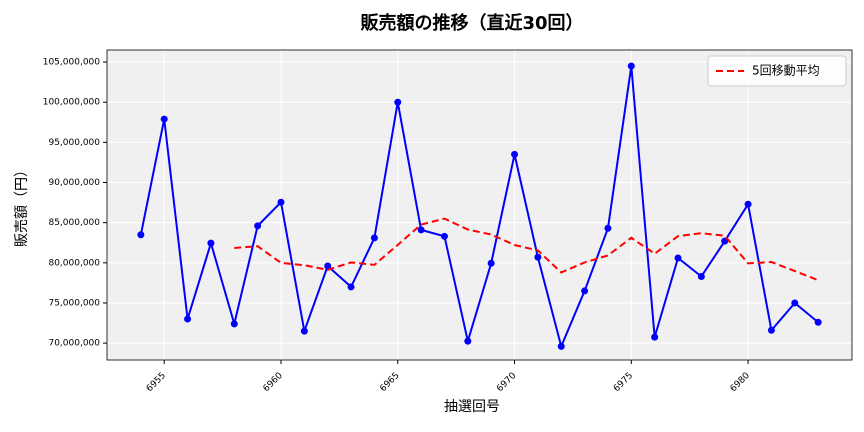 This screenshot has width=864, height=432. Describe the element at coordinates (526, 249) in the screenshot. I see `series-line` at that location.